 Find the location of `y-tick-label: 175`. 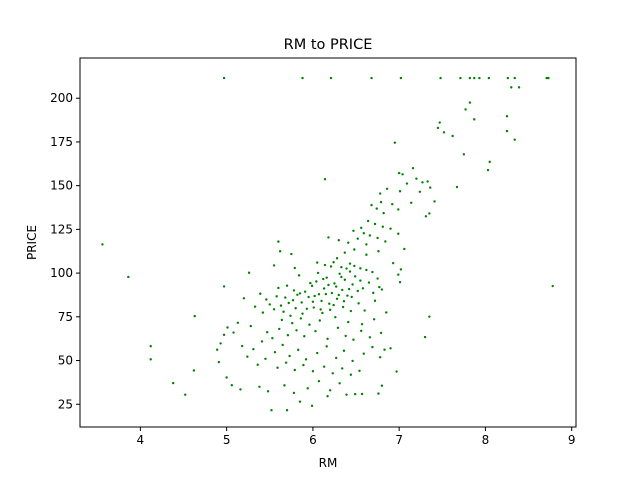

y-tick-label: 175 is located at coordinates (61, 142).